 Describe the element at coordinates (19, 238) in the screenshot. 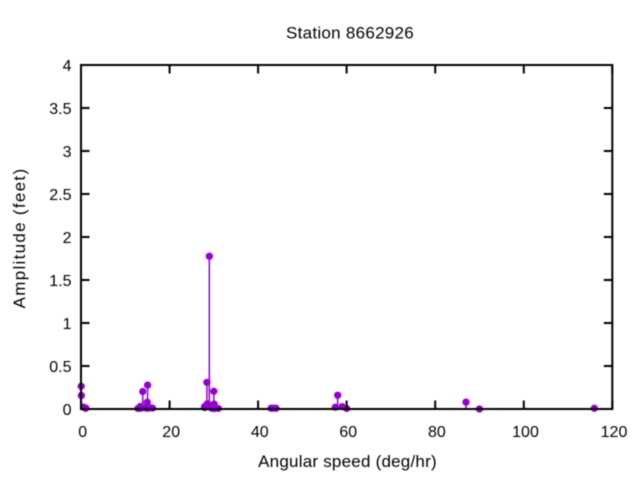

I see `svg-text: Amplitude (feet)` at that location.